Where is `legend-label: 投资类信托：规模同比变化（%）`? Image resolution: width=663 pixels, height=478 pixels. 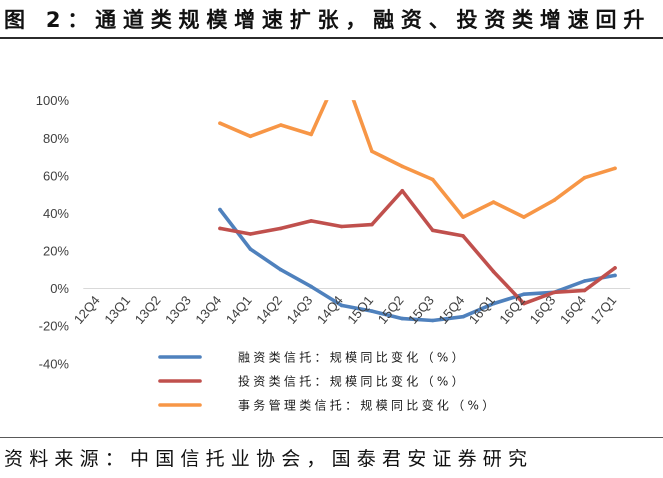 legend-label: 投资类信托：规模同比变化（%） is located at coordinates (352, 381).